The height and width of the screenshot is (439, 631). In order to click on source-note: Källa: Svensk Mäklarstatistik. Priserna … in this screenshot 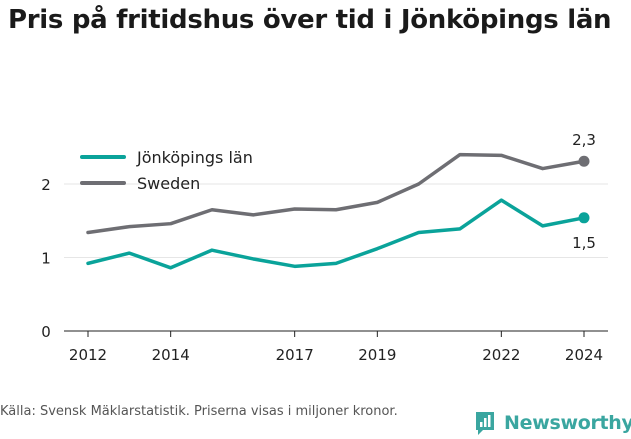, I will do `click(199, 411)`.